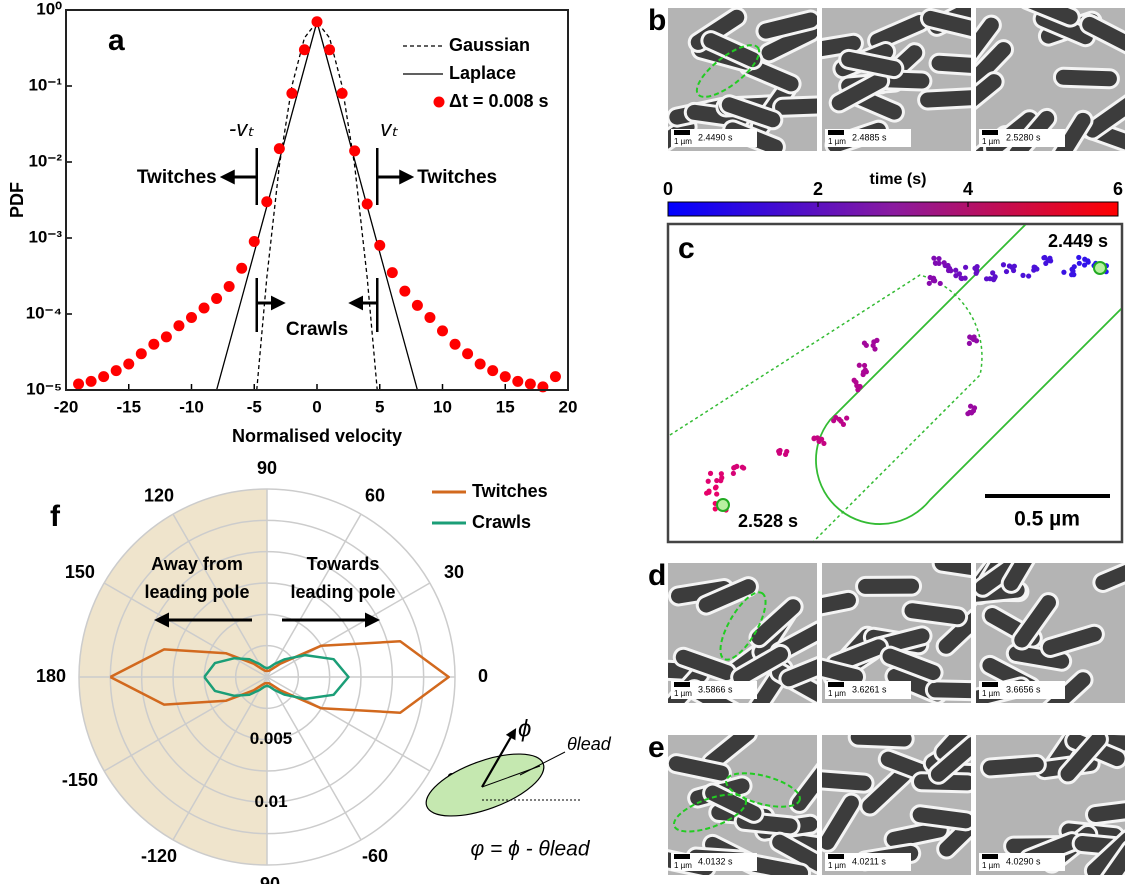 The image size is (1125, 884). Describe the element at coordinates (55, 516) in the screenshot. I see `panel-label: f` at that location.